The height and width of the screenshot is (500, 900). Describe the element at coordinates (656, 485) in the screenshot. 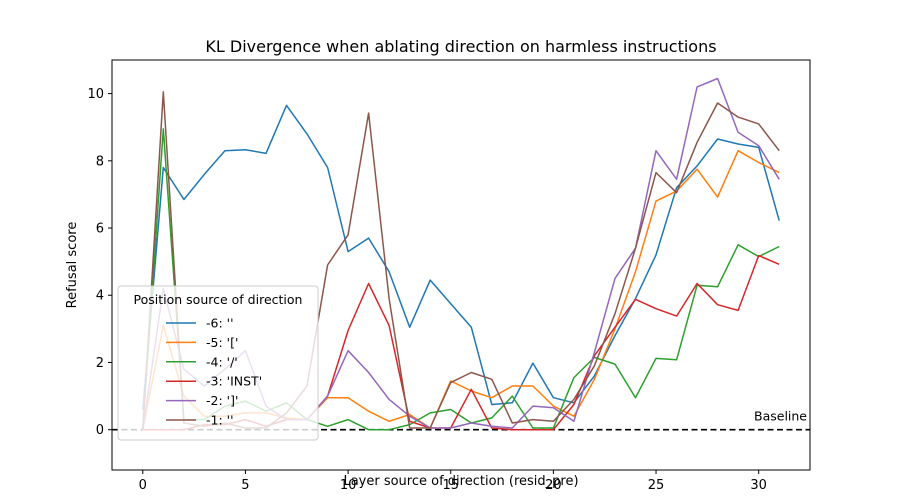

I see `x-tick-label: 25` at that location.